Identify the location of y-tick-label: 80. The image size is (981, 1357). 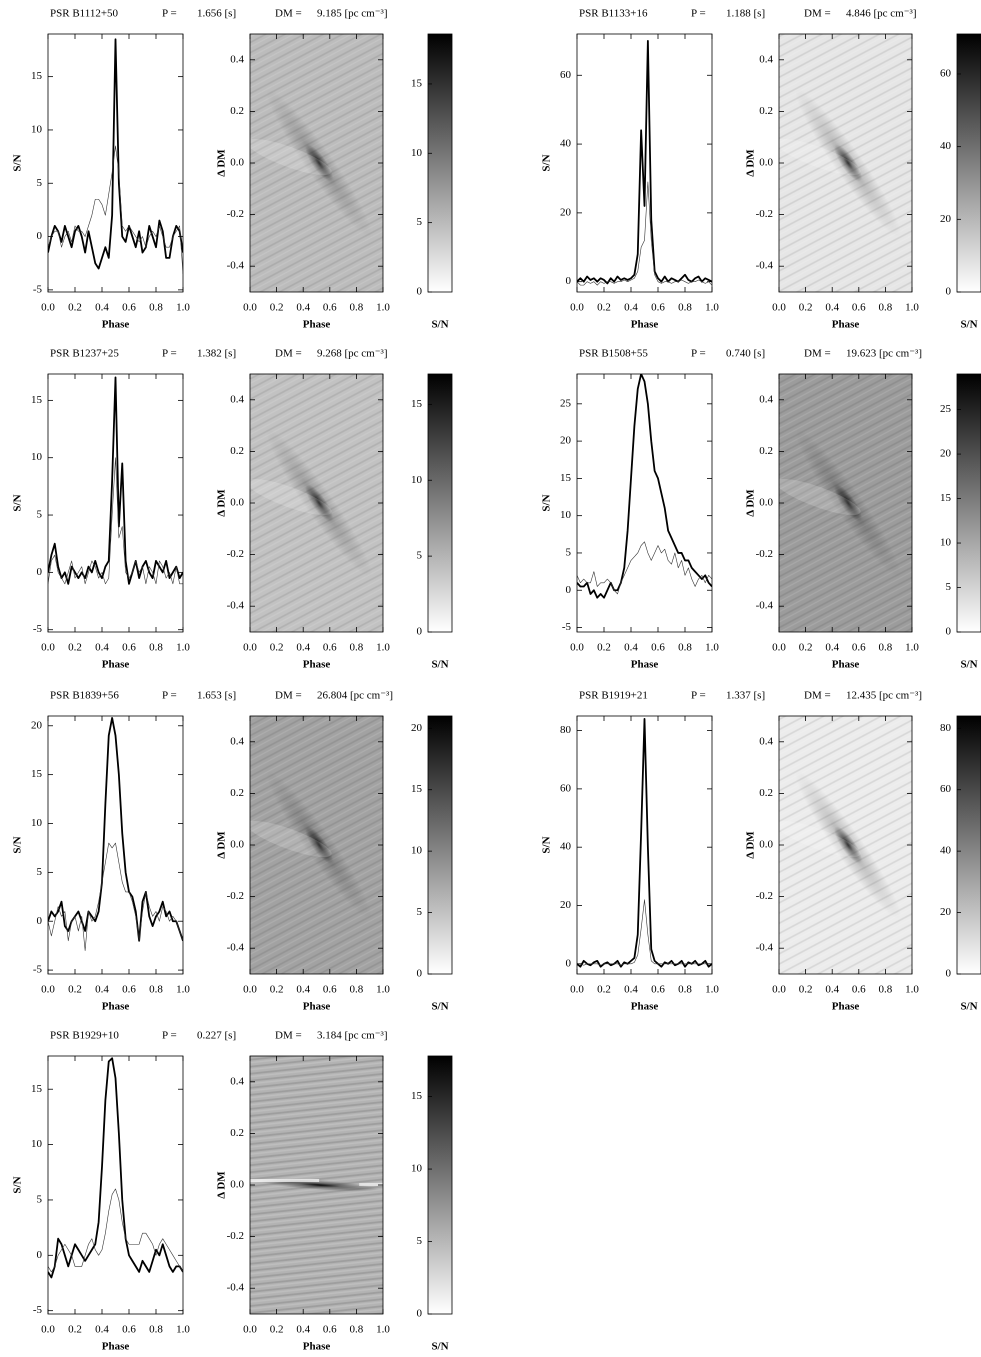
(566, 730).